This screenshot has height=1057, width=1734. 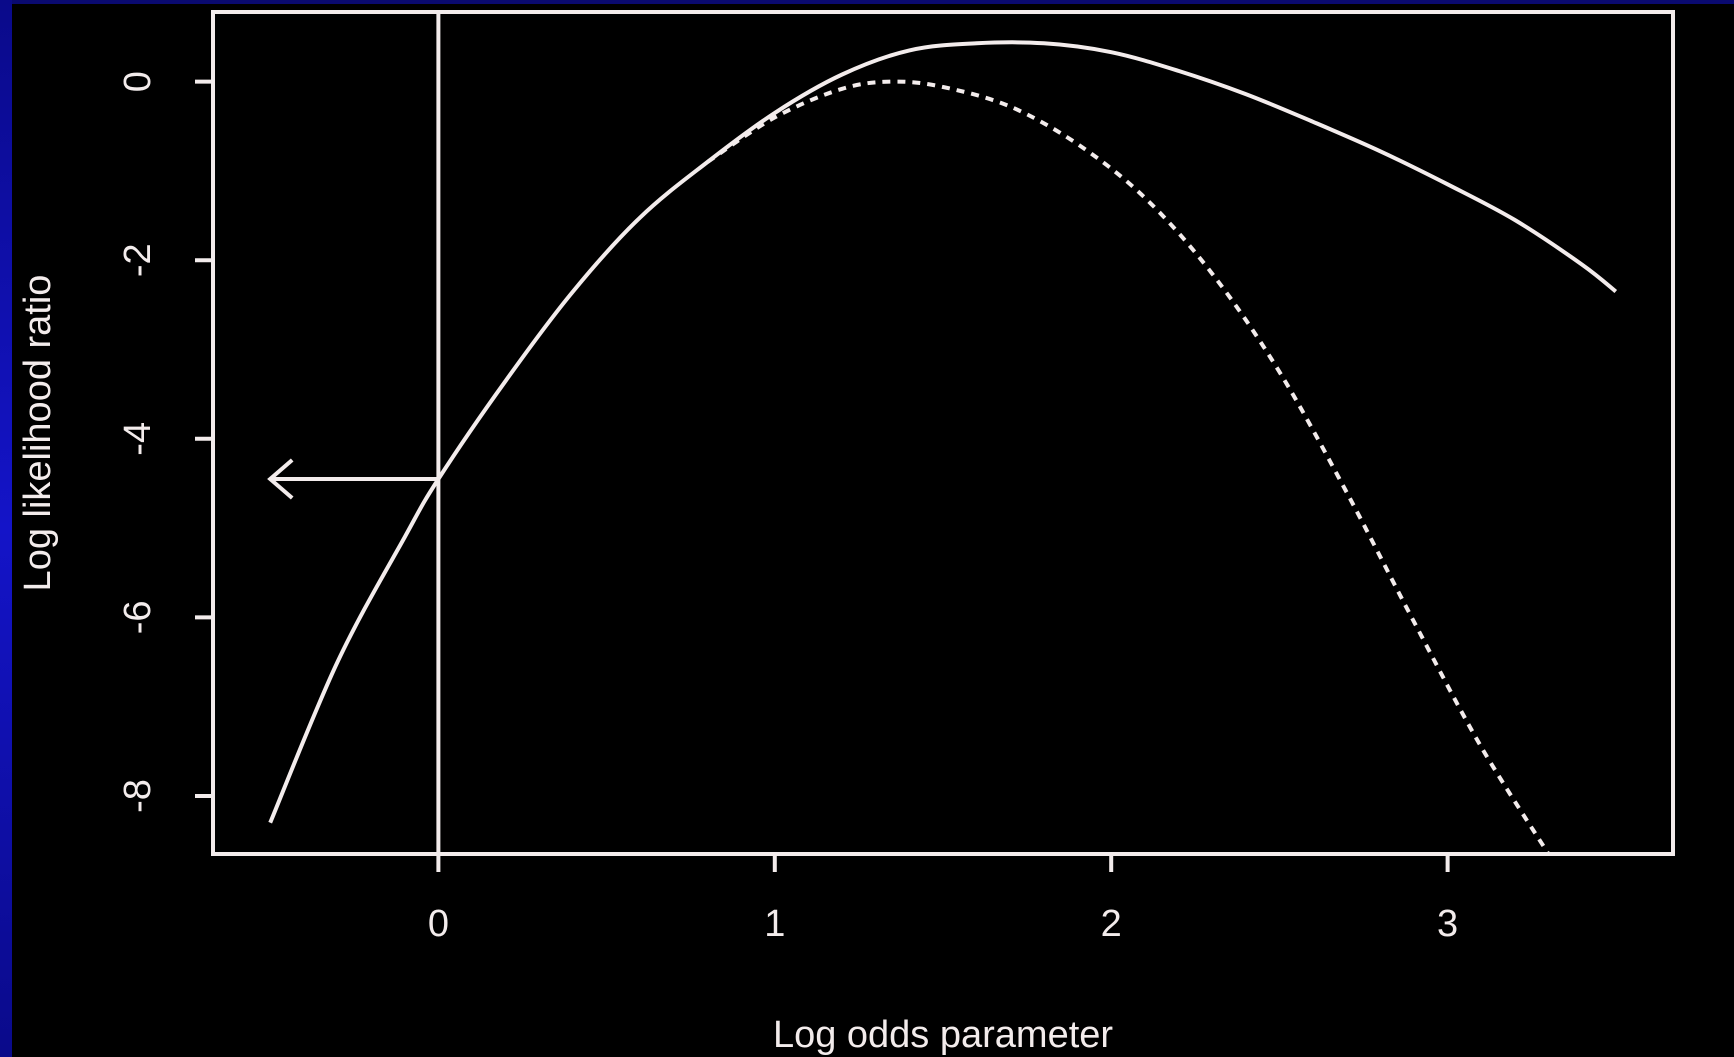 What do you see at coordinates (138, 439) in the screenshot?
I see `y-tick-label: -4` at bounding box center [138, 439].